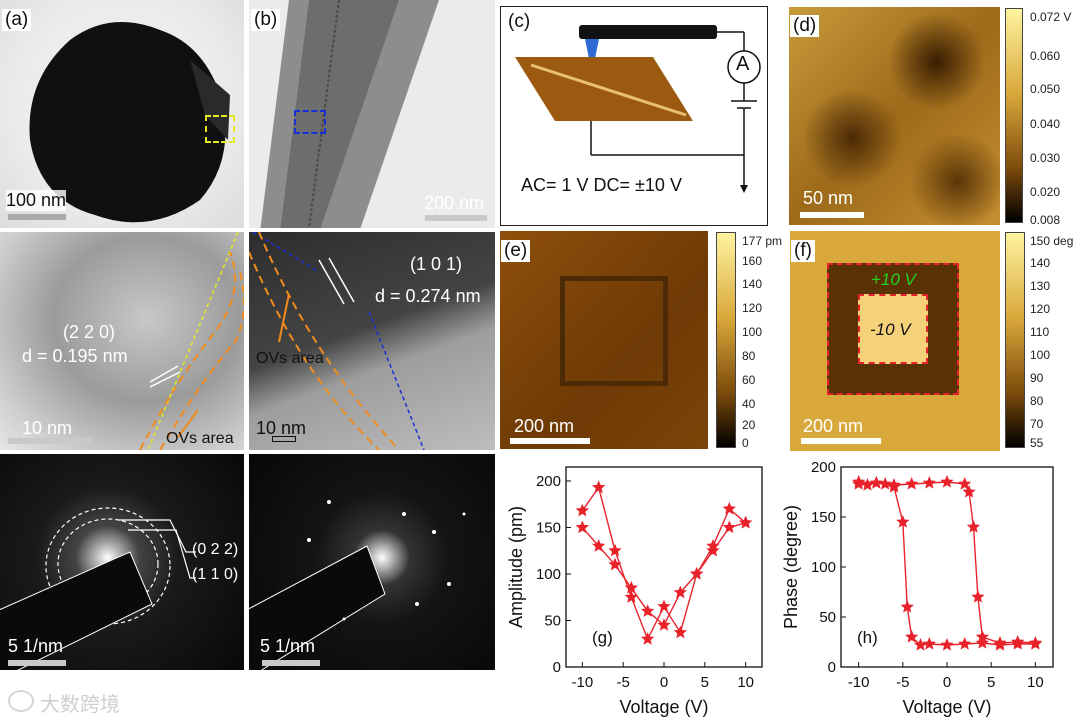 This screenshot has width=1080, height=721. I want to click on y-axis-label: Phase (degree), so click(791, 567).